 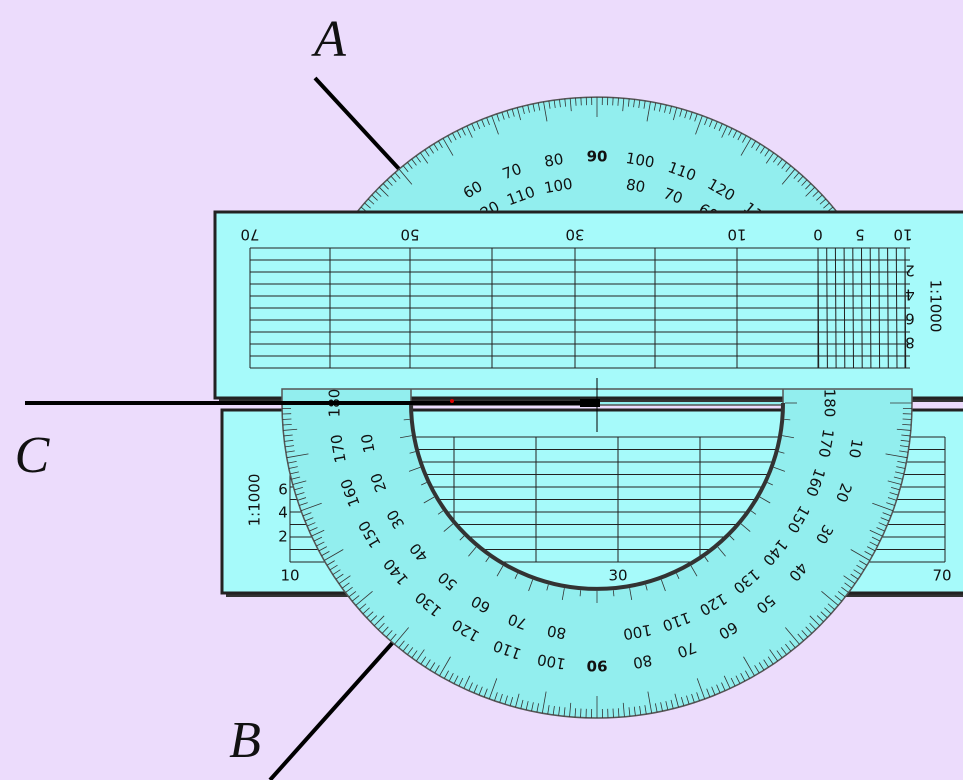 I want to click on protractor-inner-label: 10, so click(x=368, y=443).